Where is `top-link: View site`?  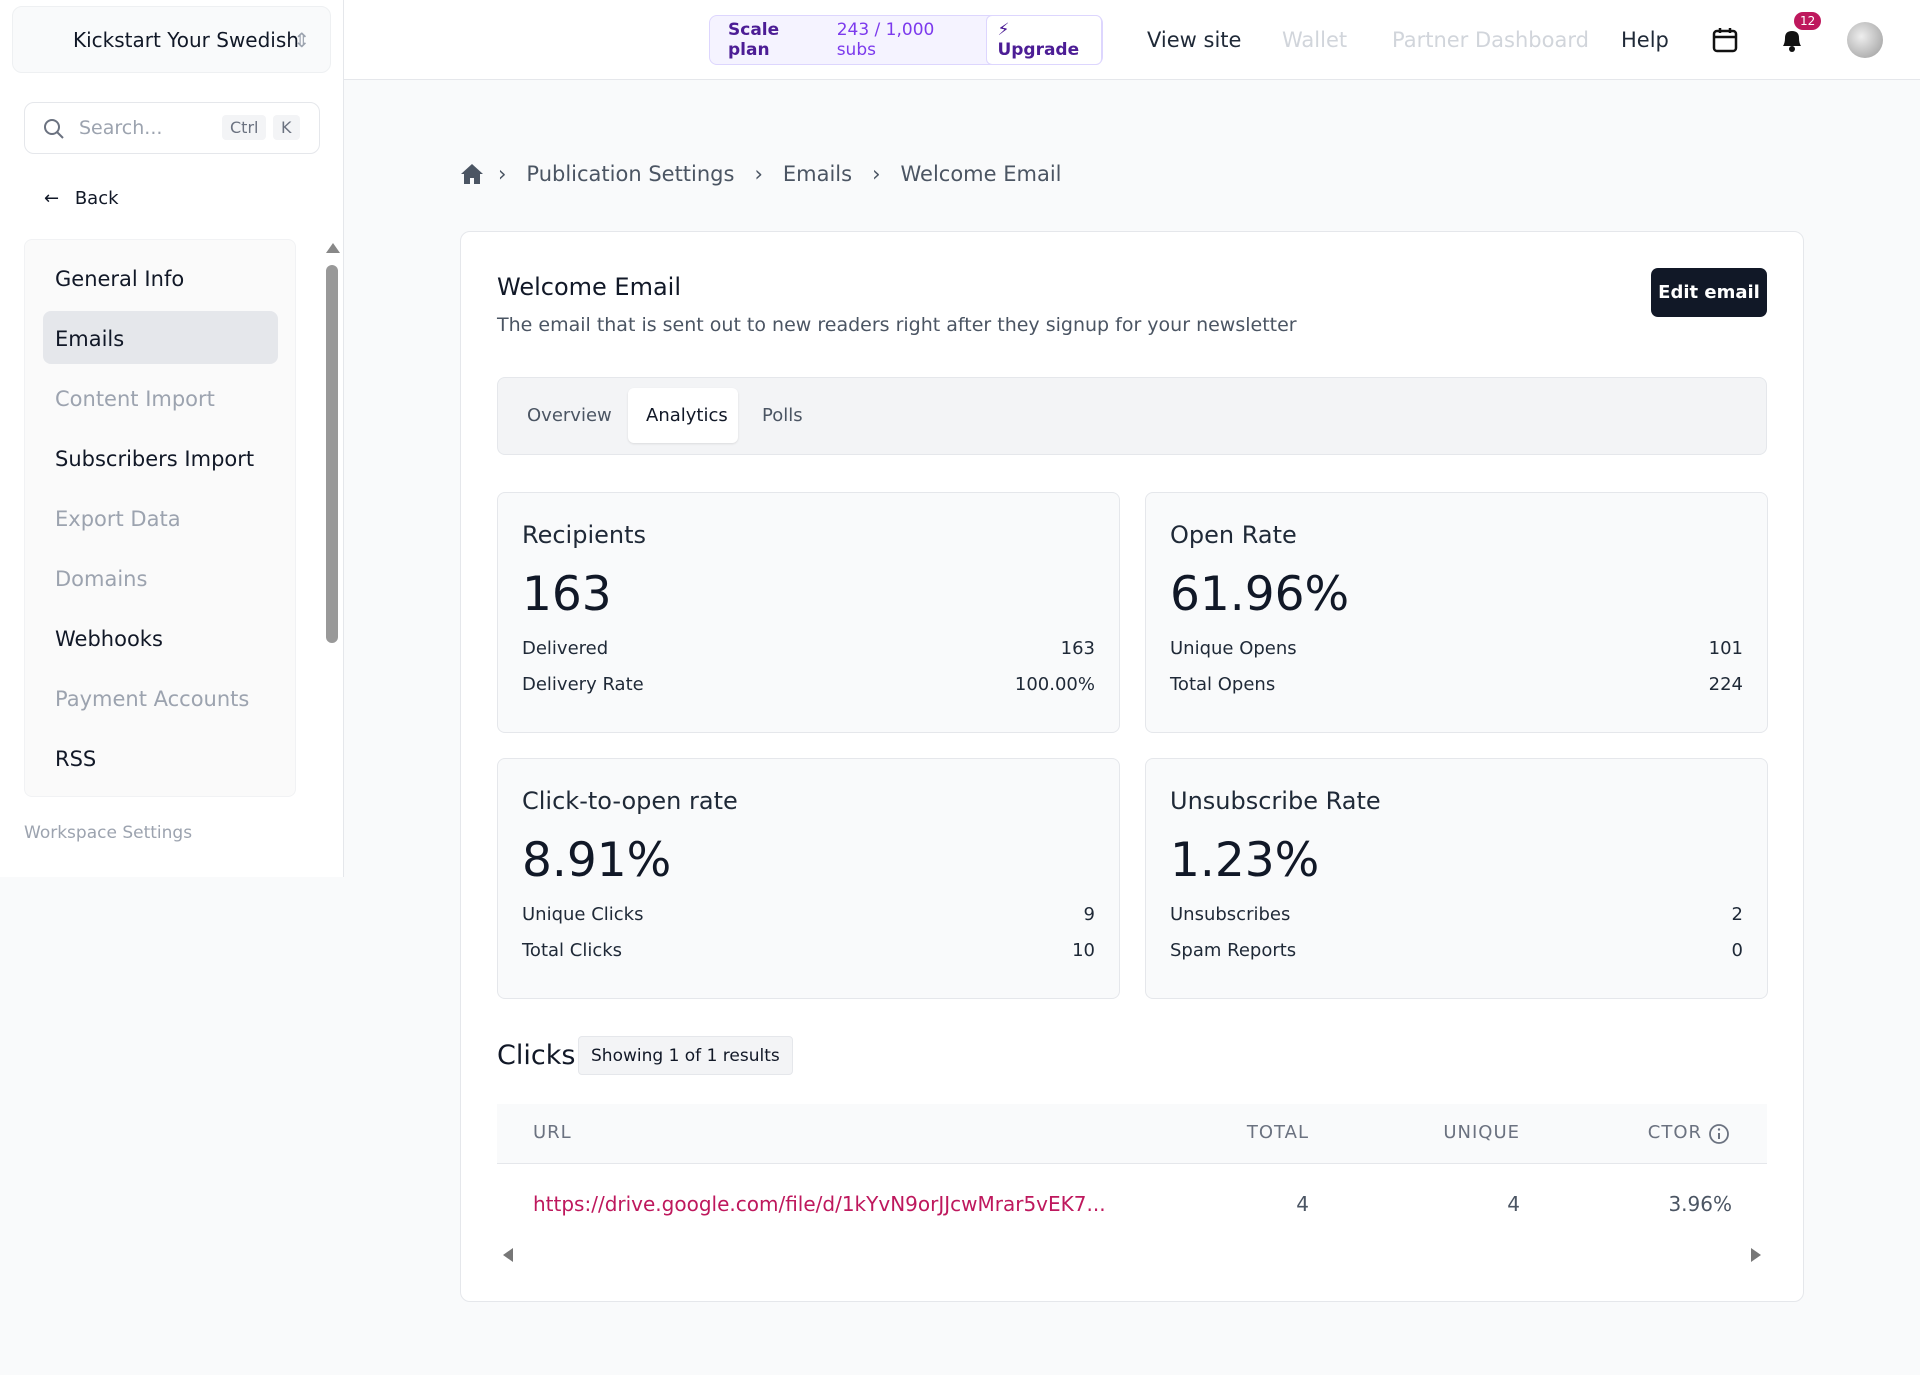
top-link: View site is located at coordinates (1194, 40).